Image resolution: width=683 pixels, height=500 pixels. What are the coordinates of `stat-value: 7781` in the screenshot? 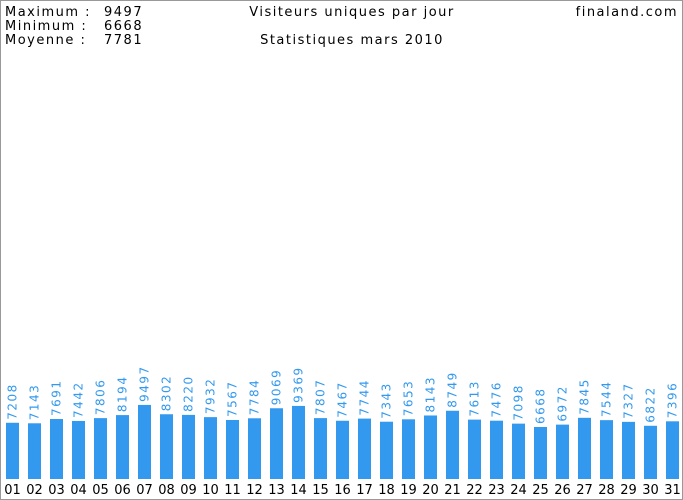 It's located at (123, 40).